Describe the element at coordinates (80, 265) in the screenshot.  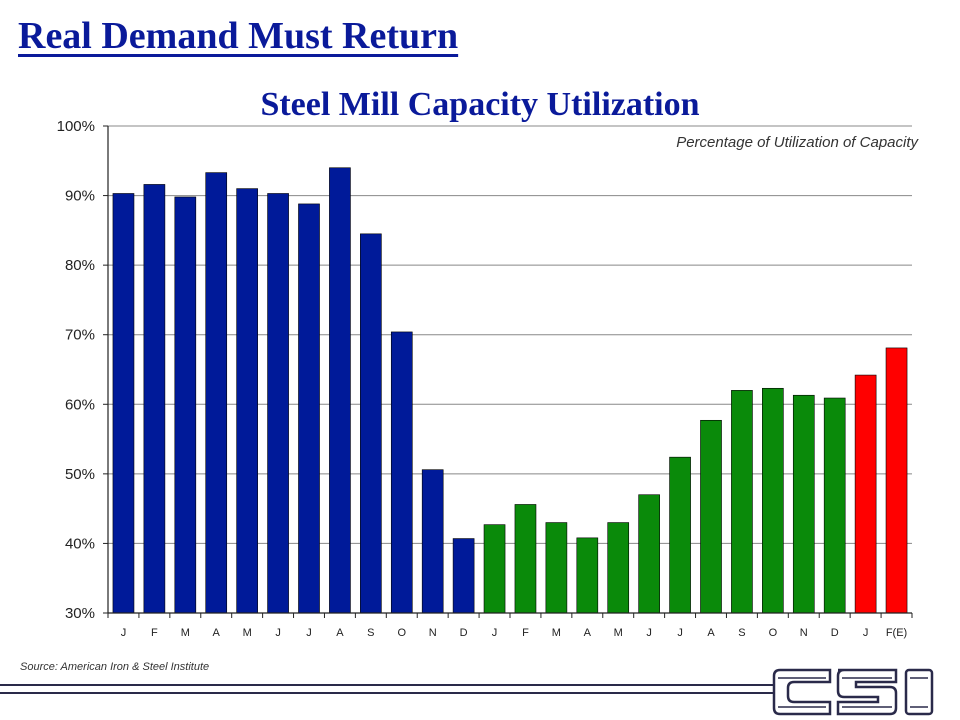
I see `y-tick-label: 80%` at that location.